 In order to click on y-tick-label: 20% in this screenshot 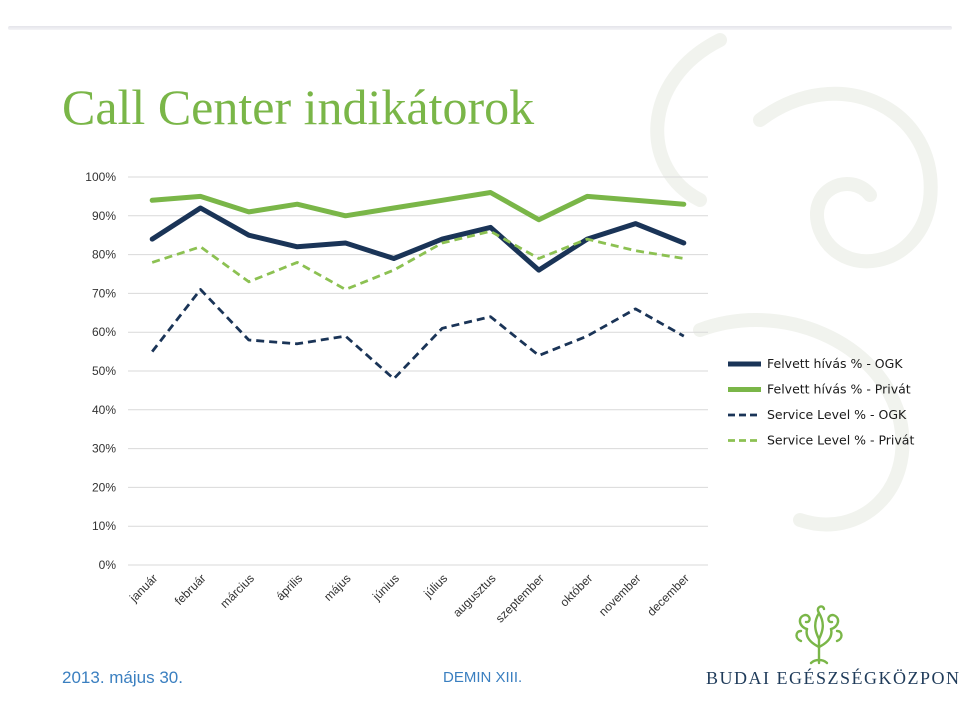, I will do `click(104, 487)`.